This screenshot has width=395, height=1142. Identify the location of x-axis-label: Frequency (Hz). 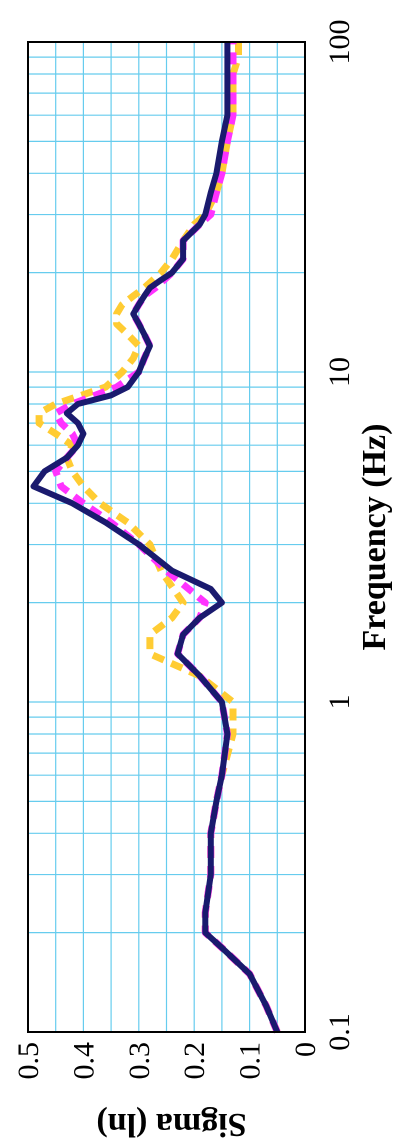
(374, 537).